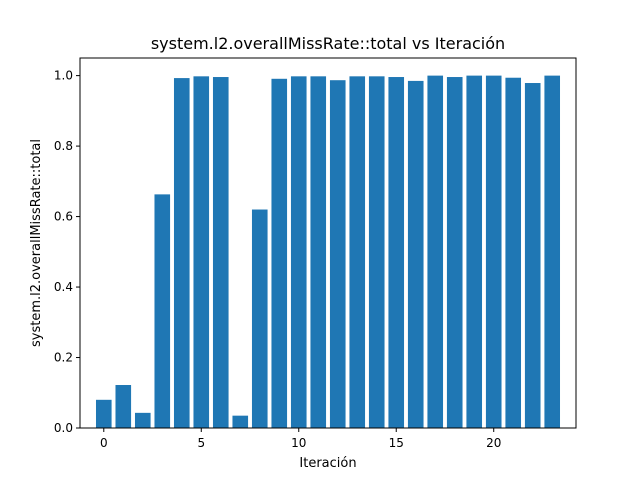 Image resolution: width=640 pixels, height=480 pixels. What do you see at coordinates (63, 217) in the screenshot?
I see `y-tick-label: 0.6` at bounding box center [63, 217].